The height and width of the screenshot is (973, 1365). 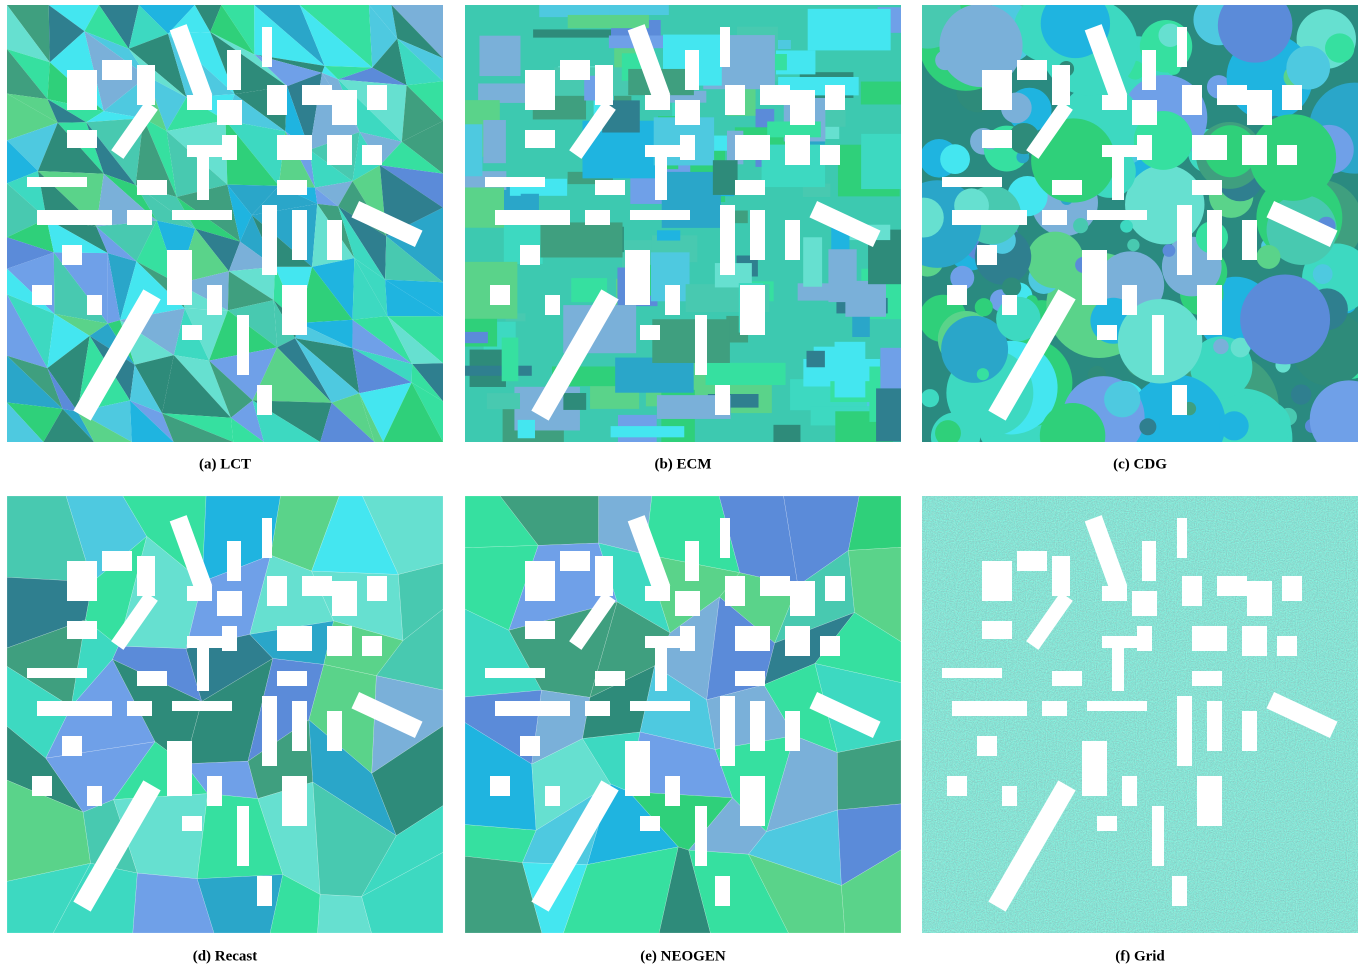 What do you see at coordinates (225, 956) in the screenshot?
I see `caption: (d) Recast` at bounding box center [225, 956].